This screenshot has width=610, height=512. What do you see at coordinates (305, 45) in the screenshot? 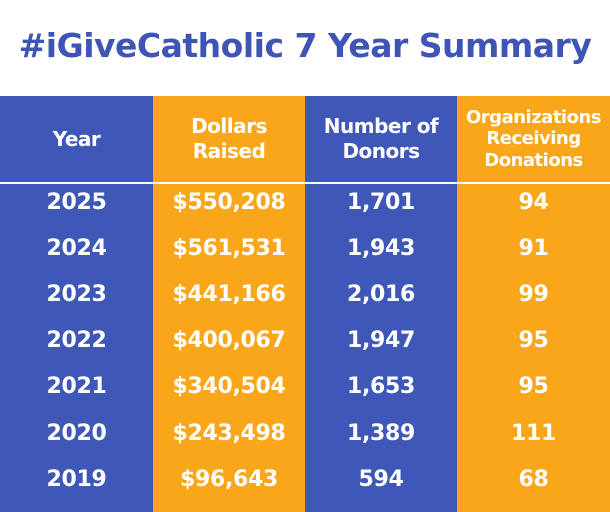
I see `title: #iGiveCatholic 7 Year Summary` at bounding box center [305, 45].